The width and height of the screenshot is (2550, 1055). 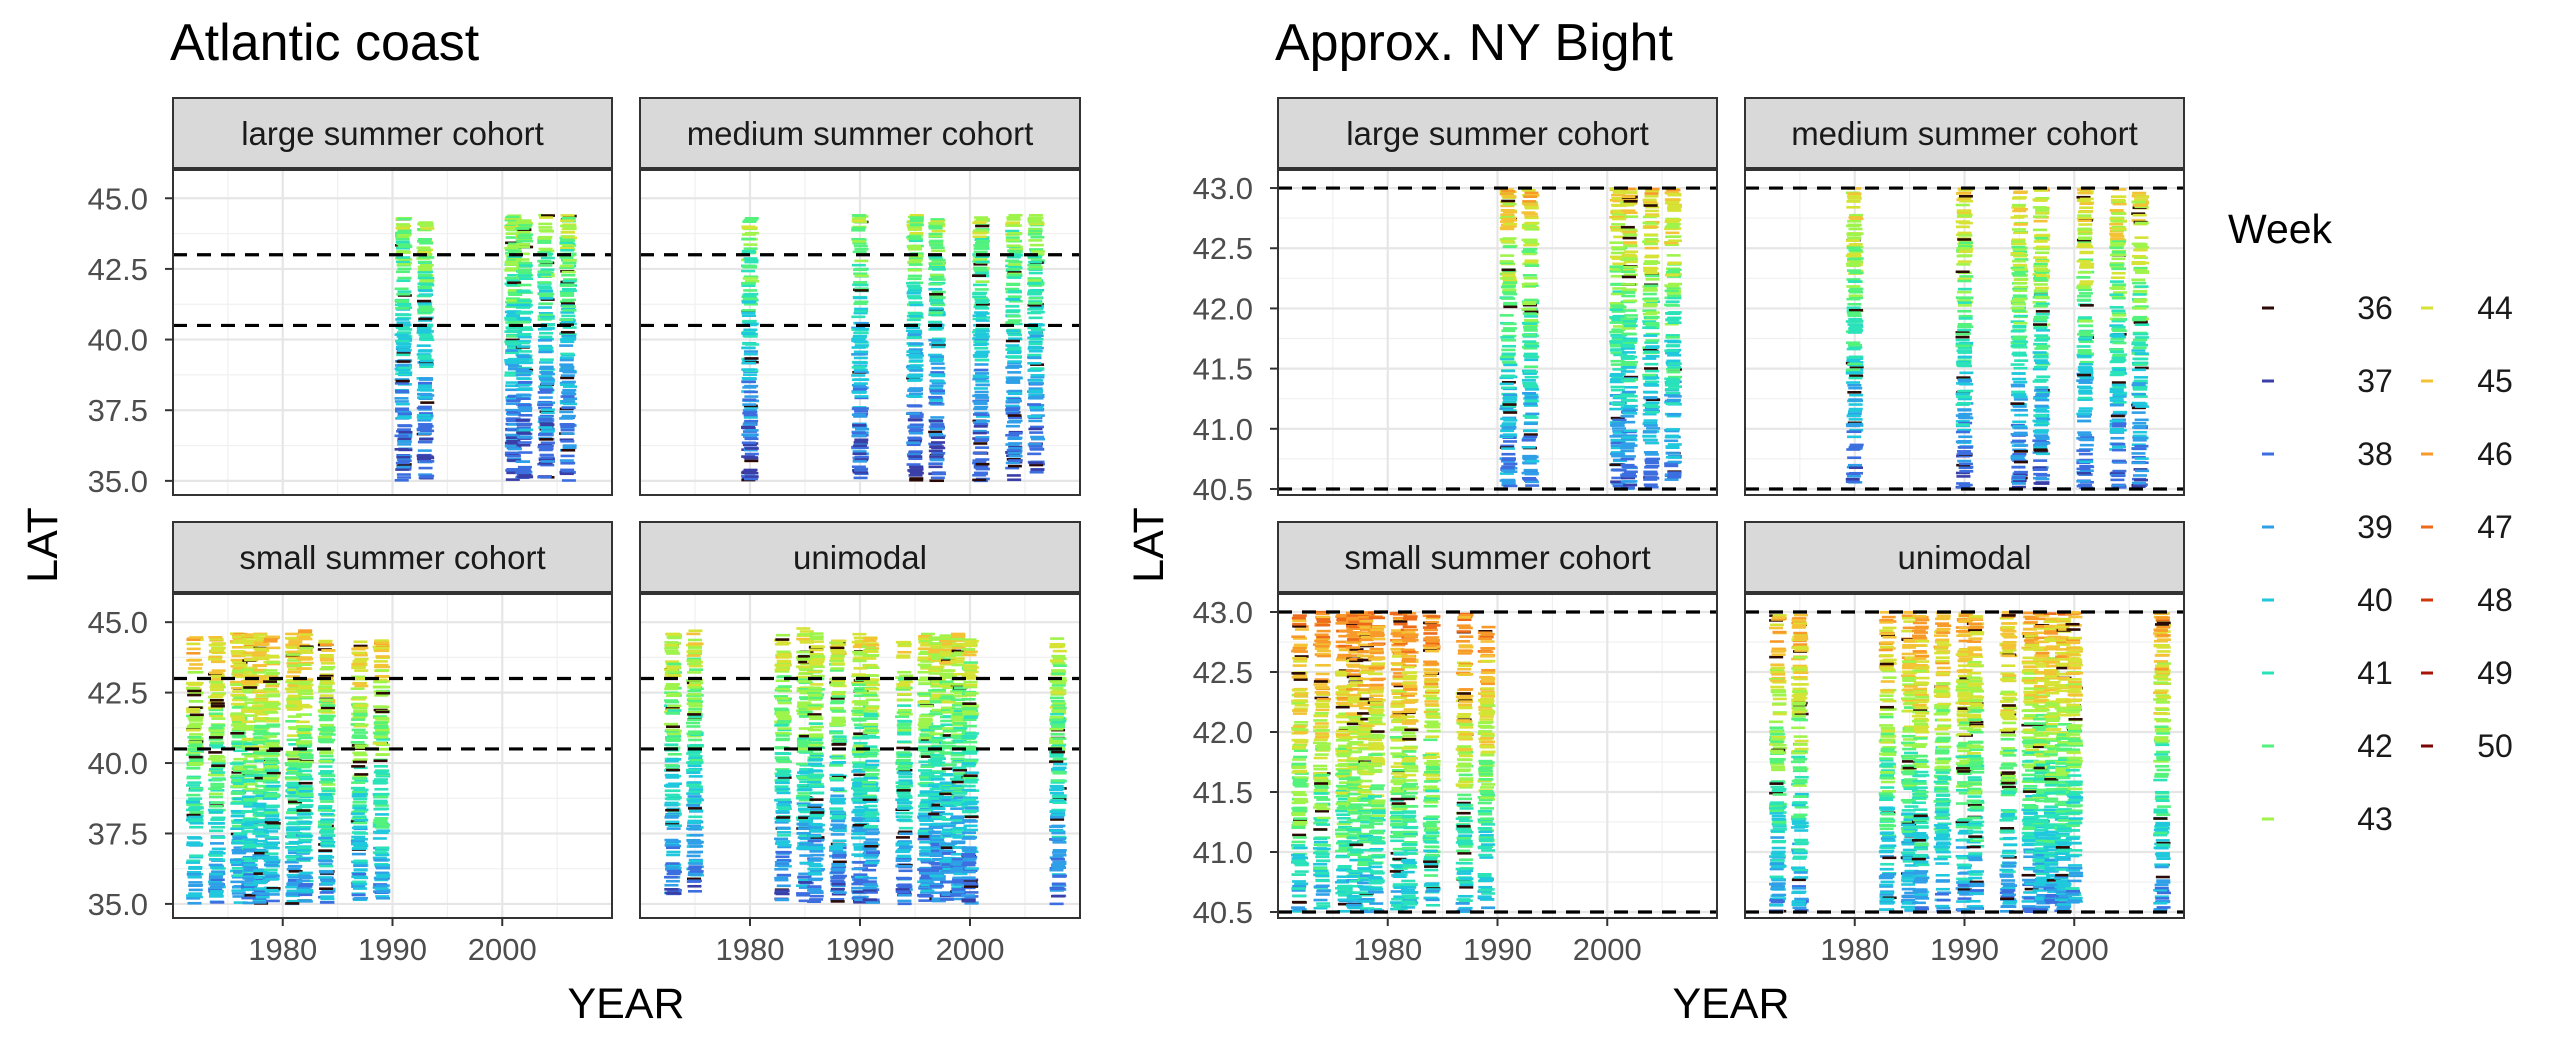 What do you see at coordinates (392, 557) in the screenshot?
I see `facet-strip-label: small summer cohort` at bounding box center [392, 557].